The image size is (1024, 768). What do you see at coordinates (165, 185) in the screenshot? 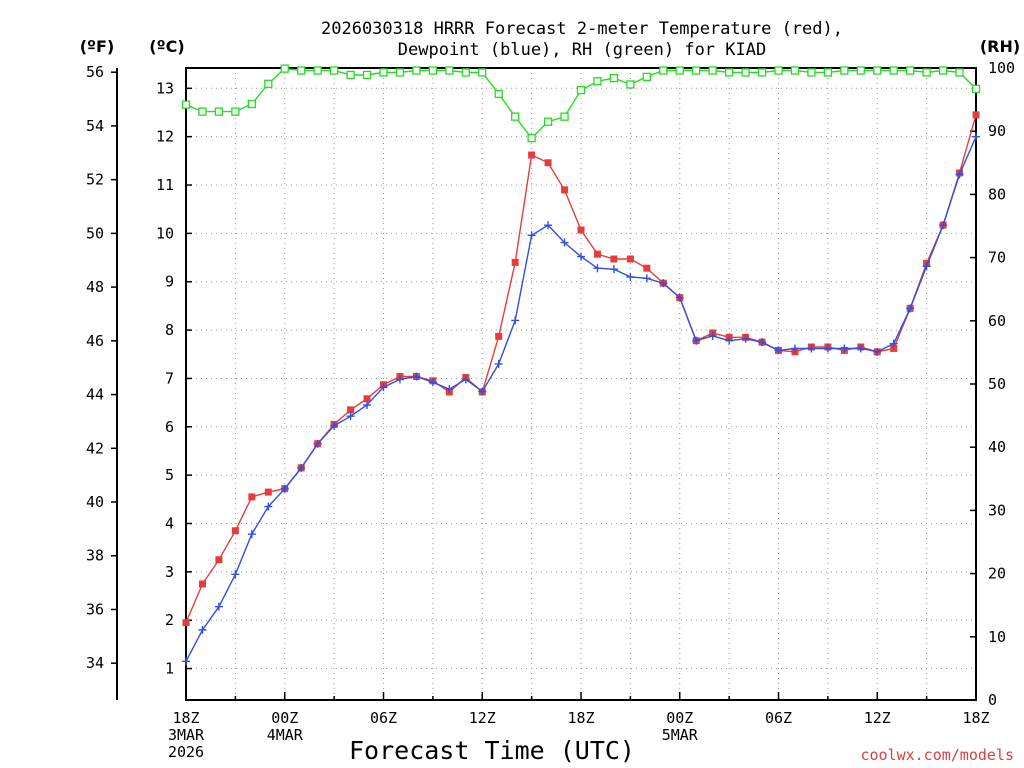
I see `celsius-tick-label: 11` at bounding box center [165, 185].